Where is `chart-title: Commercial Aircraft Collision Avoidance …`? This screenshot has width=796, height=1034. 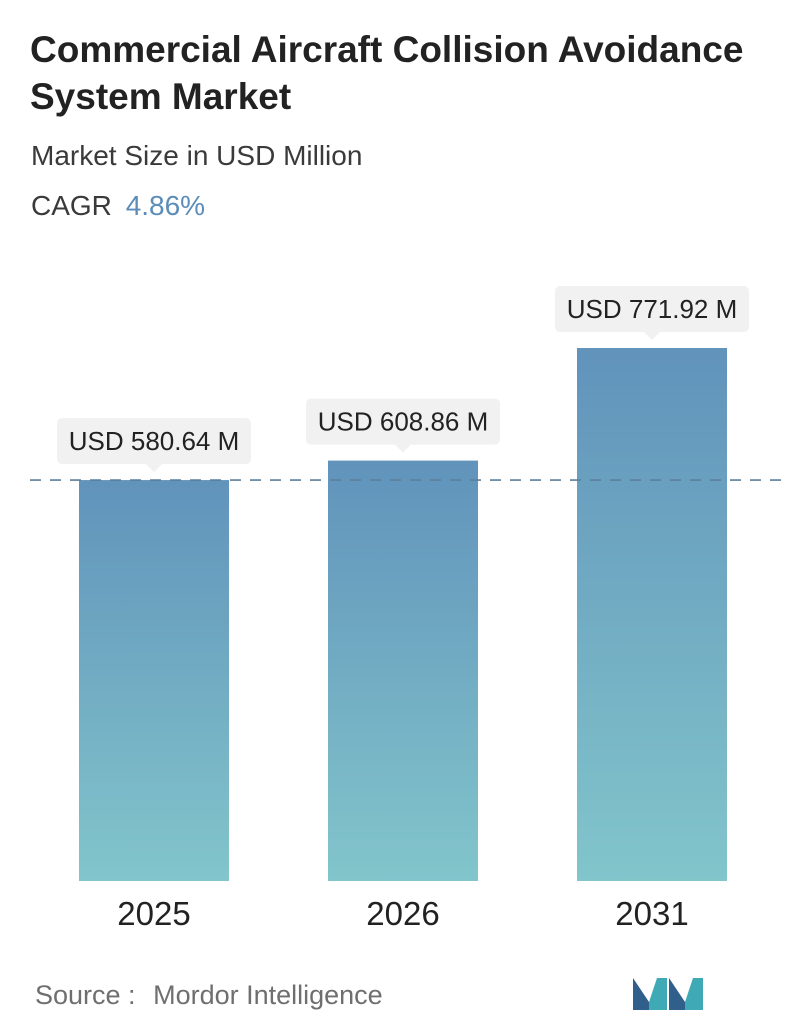 chart-title: Commercial Aircraft Collision Avoidance … is located at coordinates (387, 73).